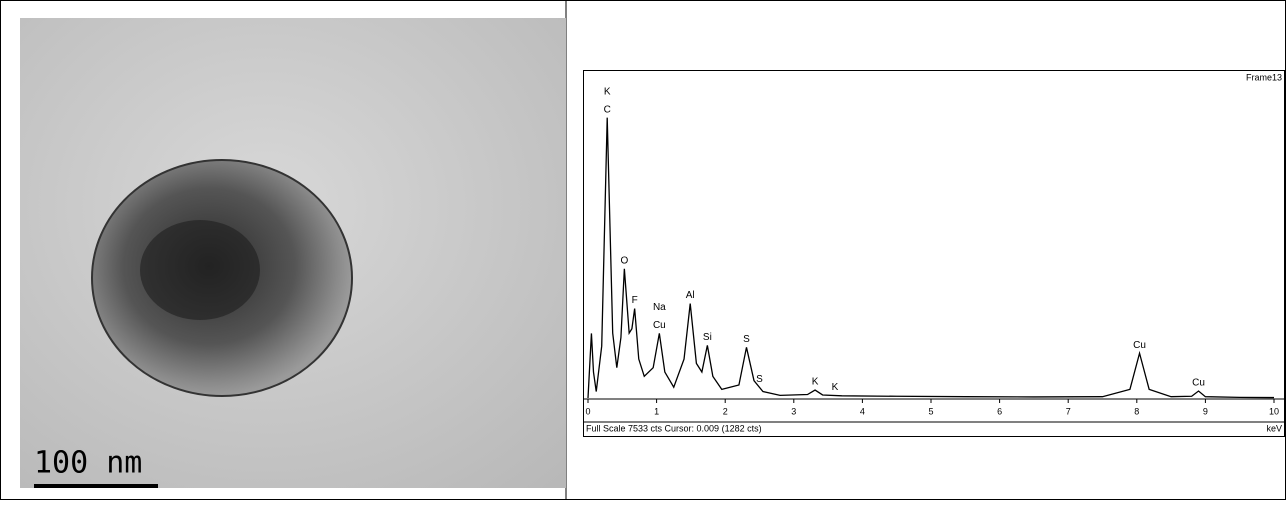 Image resolution: width=1286 pixels, height=505 pixels. I want to click on x-tick-label: 5, so click(930, 411).